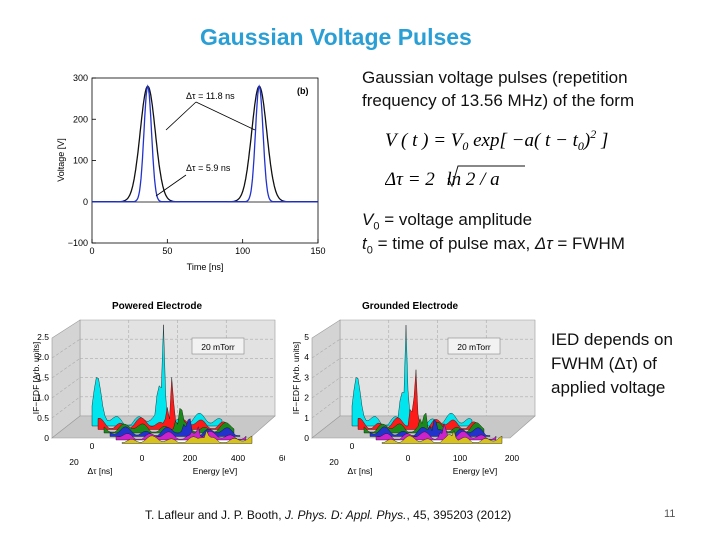 Image resolution: width=720 pixels, height=540 pixels. I want to click on annotation-wide-arrow, so click(181, 116).